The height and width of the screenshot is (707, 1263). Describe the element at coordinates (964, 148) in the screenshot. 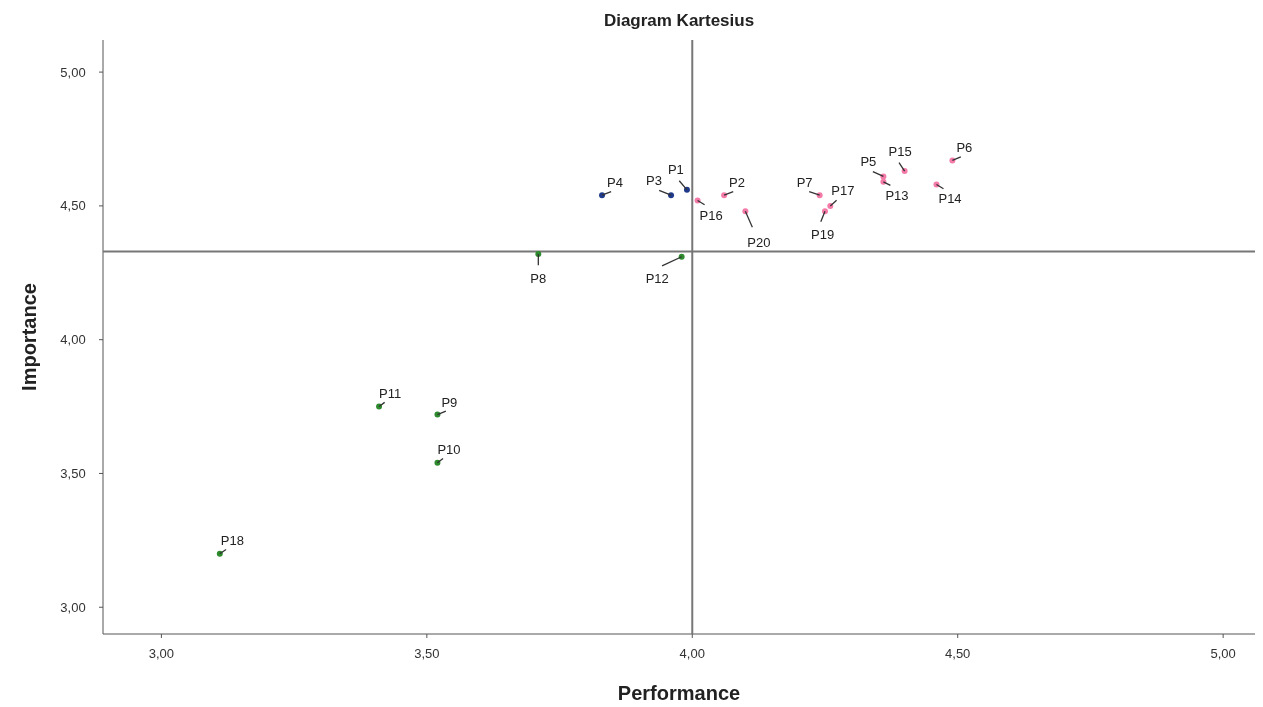

I see `annotation: P6` at that location.